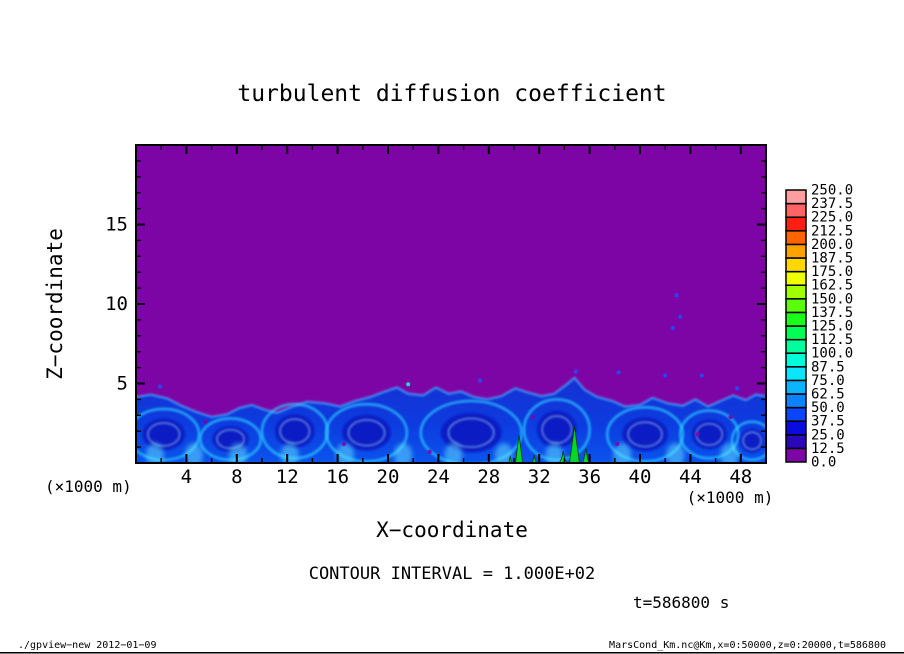 The width and height of the screenshot is (904, 654). Describe the element at coordinates (452, 653) in the screenshot. I see `bottom-border-line` at that location.